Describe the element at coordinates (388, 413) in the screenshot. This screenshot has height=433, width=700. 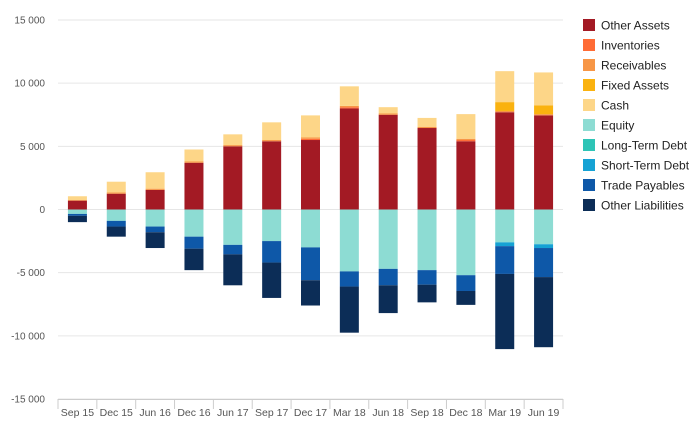
I see `x-tick-label: Jun 18` at that location.